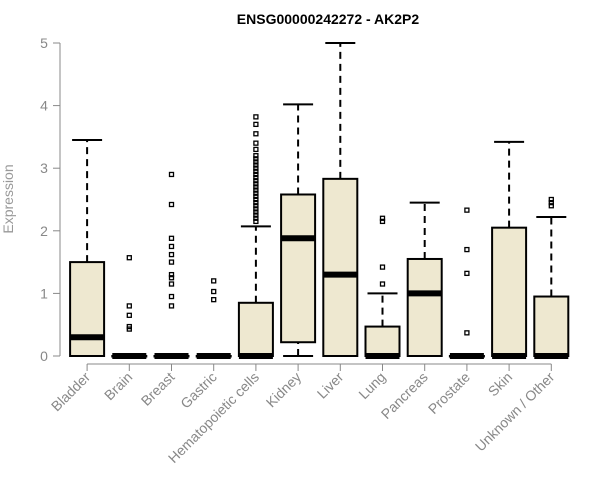  What do you see at coordinates (44, 168) in the screenshot?
I see `y-tick-label: 3` at bounding box center [44, 168].